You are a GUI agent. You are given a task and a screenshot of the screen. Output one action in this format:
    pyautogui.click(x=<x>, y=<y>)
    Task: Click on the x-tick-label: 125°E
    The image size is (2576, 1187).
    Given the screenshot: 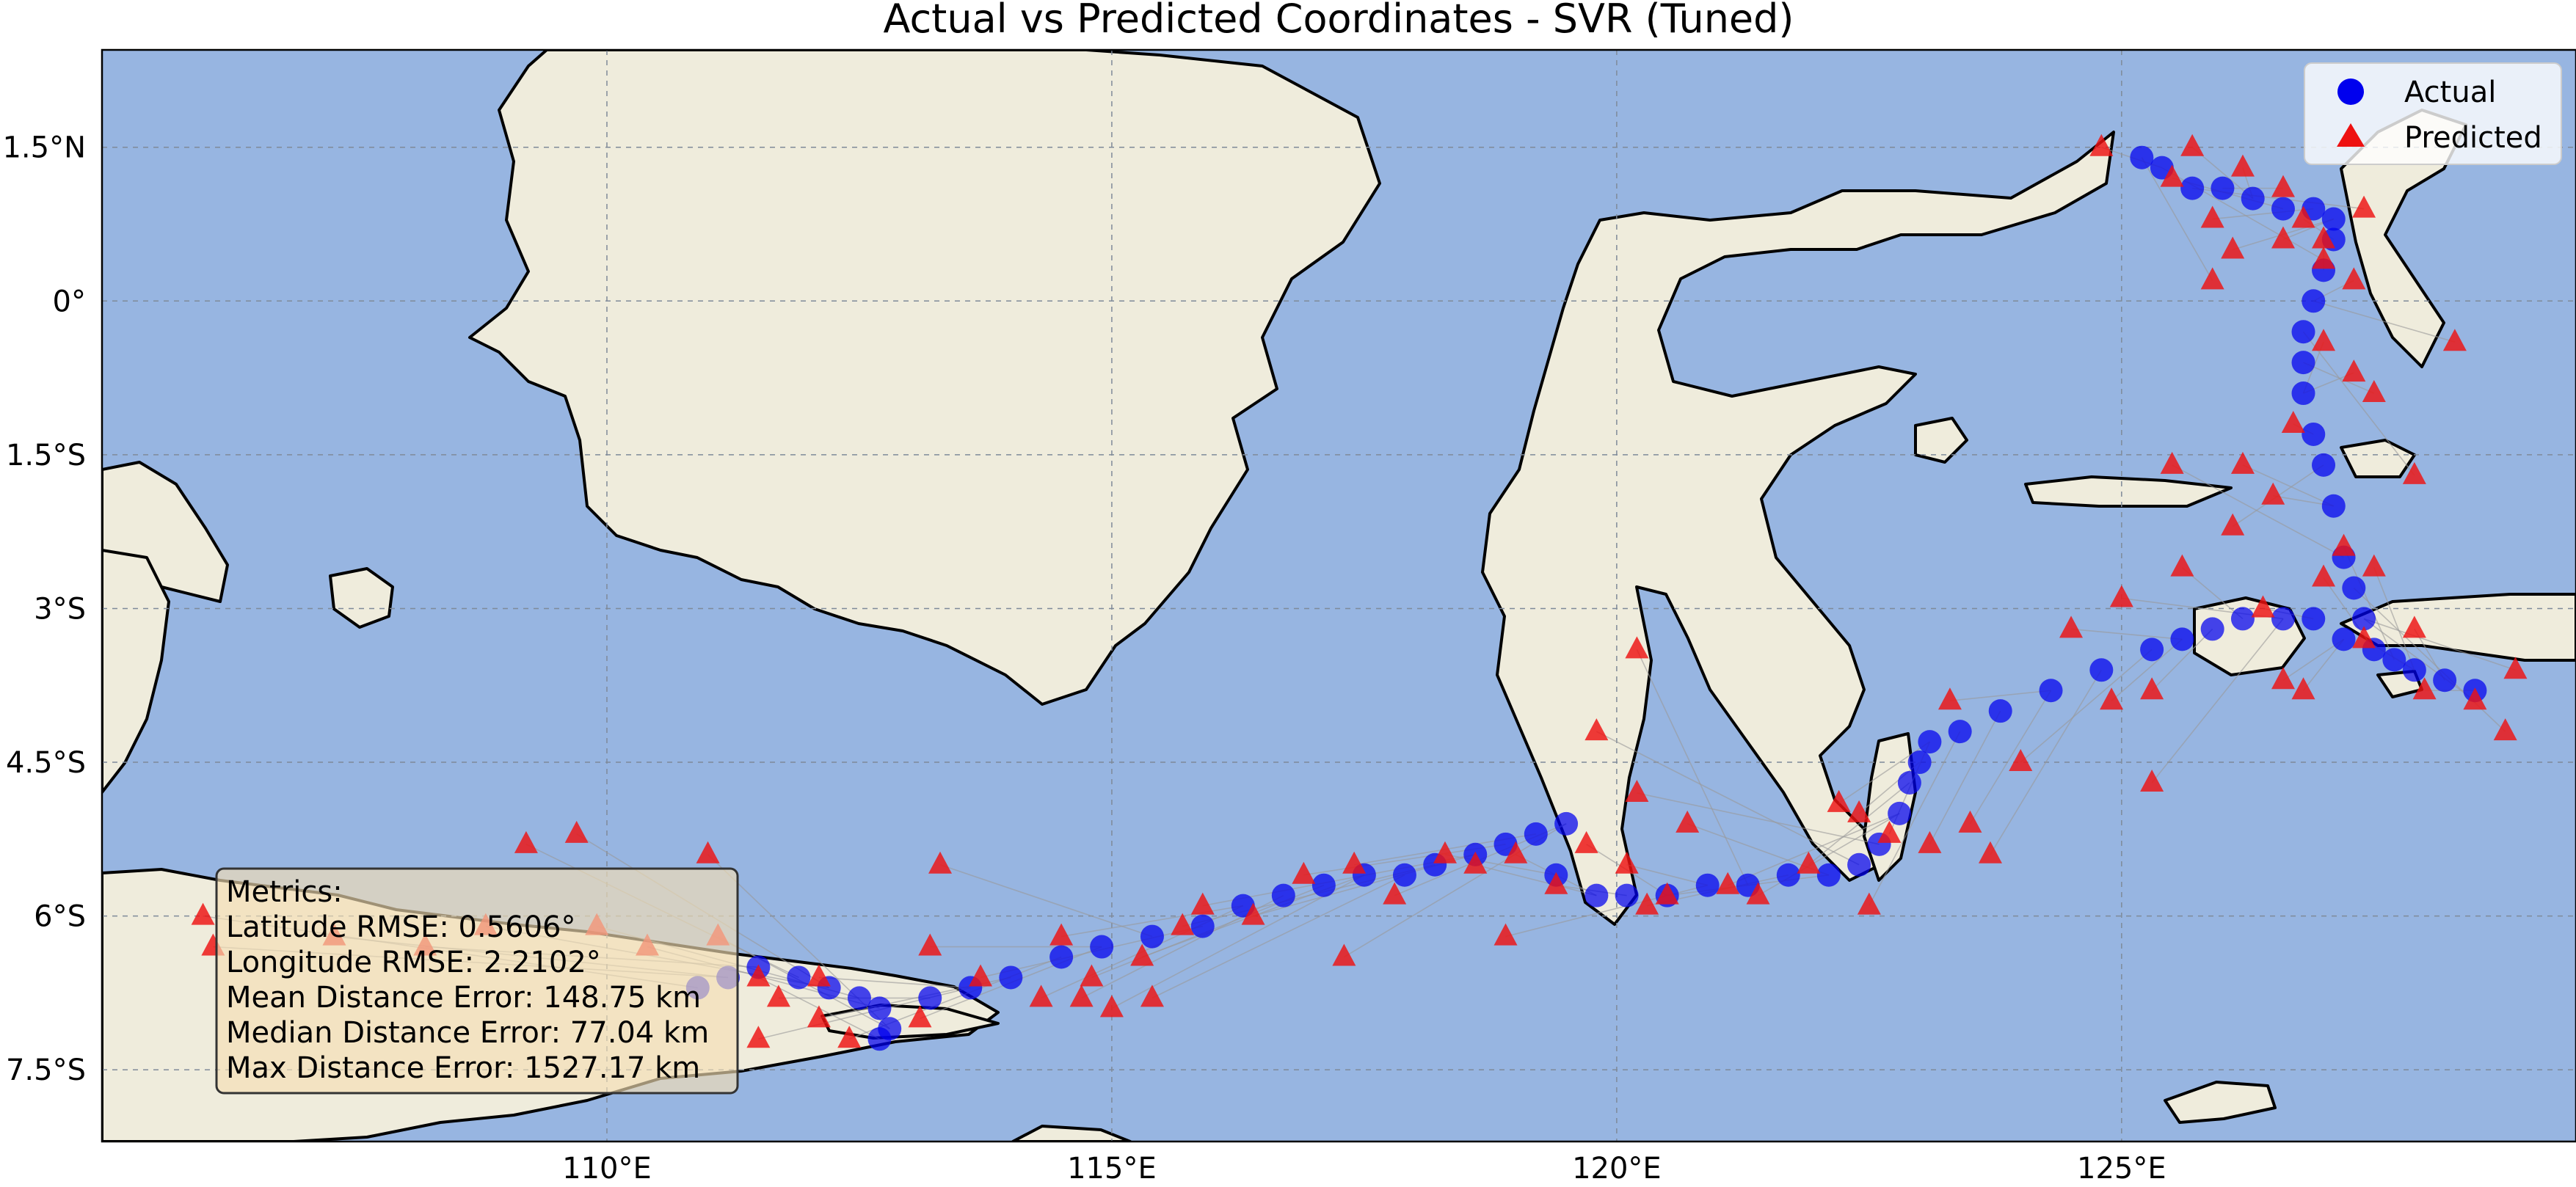 What is the action you would take?
    pyautogui.click(x=2121, y=1169)
    